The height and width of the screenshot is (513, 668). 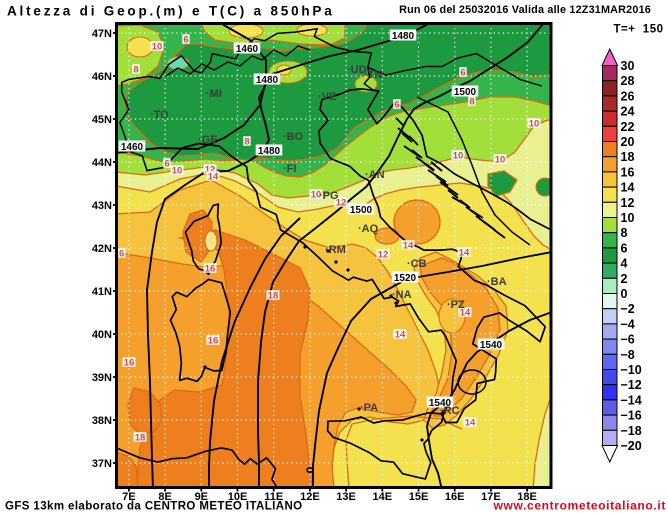 I want to click on svg-text: 18E, so click(x=527, y=497).